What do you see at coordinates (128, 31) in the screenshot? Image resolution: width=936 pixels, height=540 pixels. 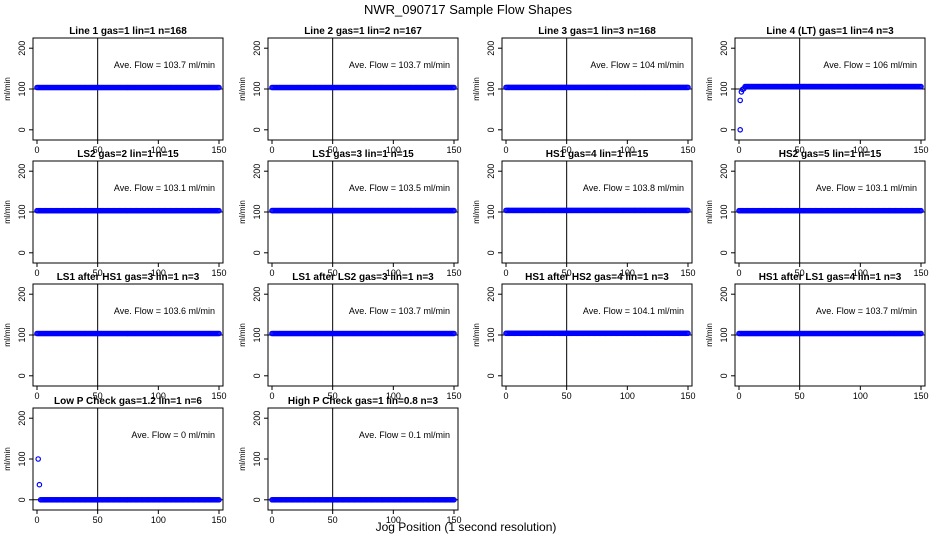 I see `panel-title: Line 1 gas=1 lin=1 n=168` at bounding box center [128, 31].